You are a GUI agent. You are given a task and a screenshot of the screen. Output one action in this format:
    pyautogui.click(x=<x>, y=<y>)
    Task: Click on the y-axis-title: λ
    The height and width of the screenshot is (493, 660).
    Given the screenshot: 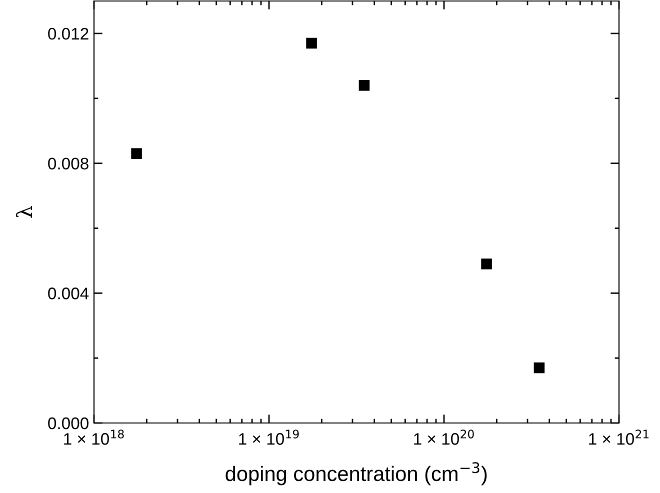 What is the action you would take?
    pyautogui.click(x=24, y=212)
    